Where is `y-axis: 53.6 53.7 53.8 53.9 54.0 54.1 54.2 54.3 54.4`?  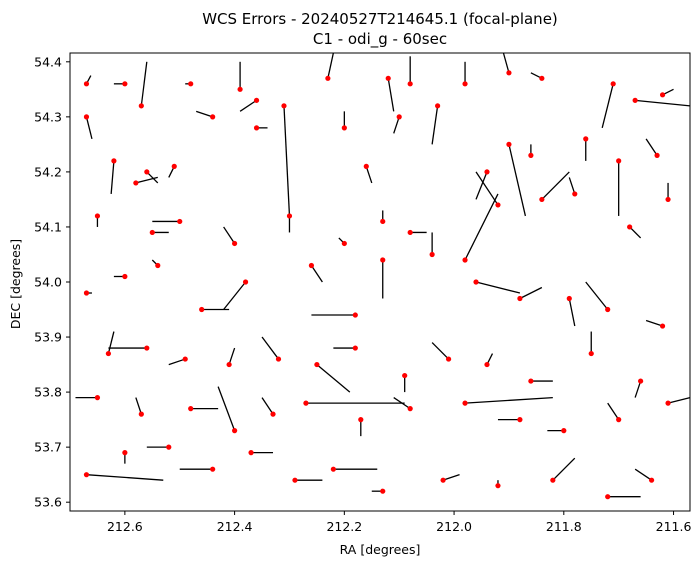
y-axis: 53.6 53.7 53.8 53.9 54.0 54.1 54.2 54.3 54.4 is located at coordinates (52, 282).